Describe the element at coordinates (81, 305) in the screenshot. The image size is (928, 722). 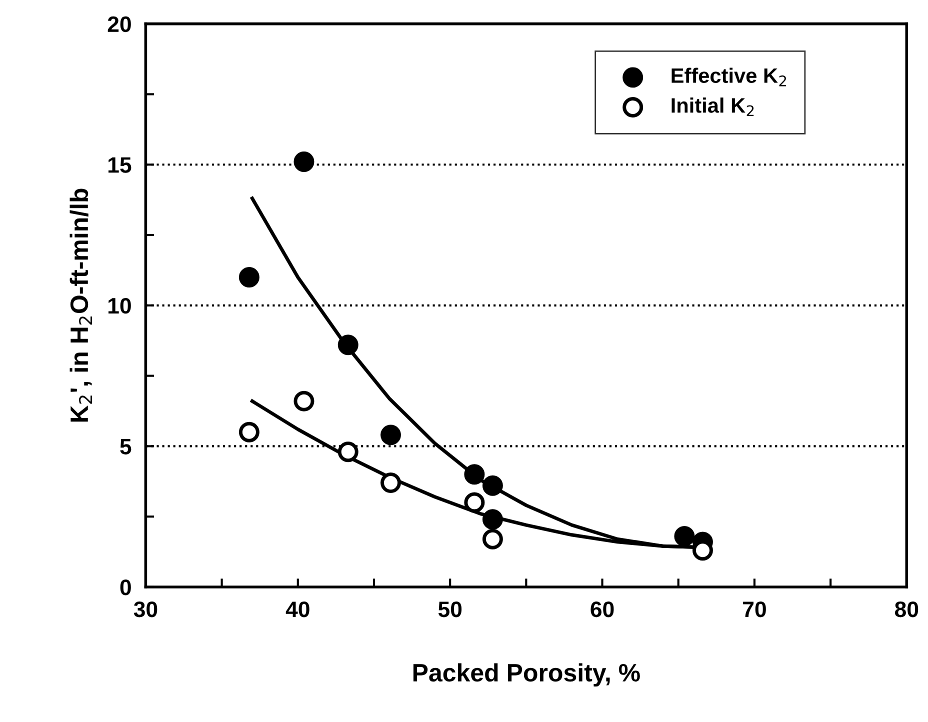
I see `y-axis-title: K$_{2}$', in H$_{2}$O-ft-min/lb` at that location.